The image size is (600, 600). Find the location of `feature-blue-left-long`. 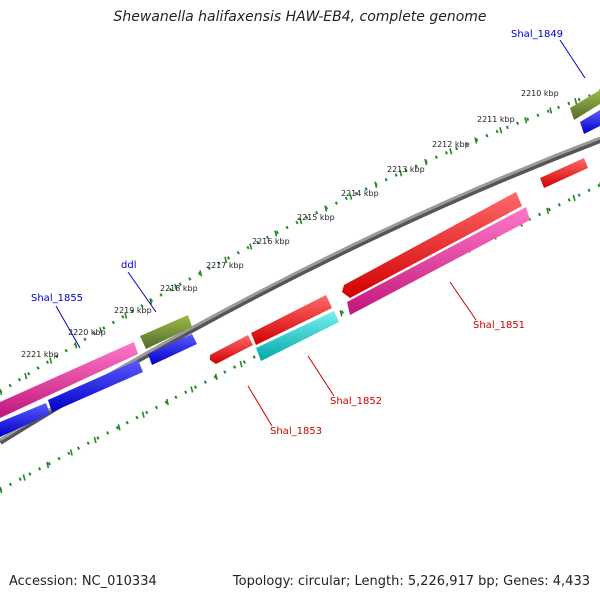

feature-blue-left-long is located at coordinates (95, 386).